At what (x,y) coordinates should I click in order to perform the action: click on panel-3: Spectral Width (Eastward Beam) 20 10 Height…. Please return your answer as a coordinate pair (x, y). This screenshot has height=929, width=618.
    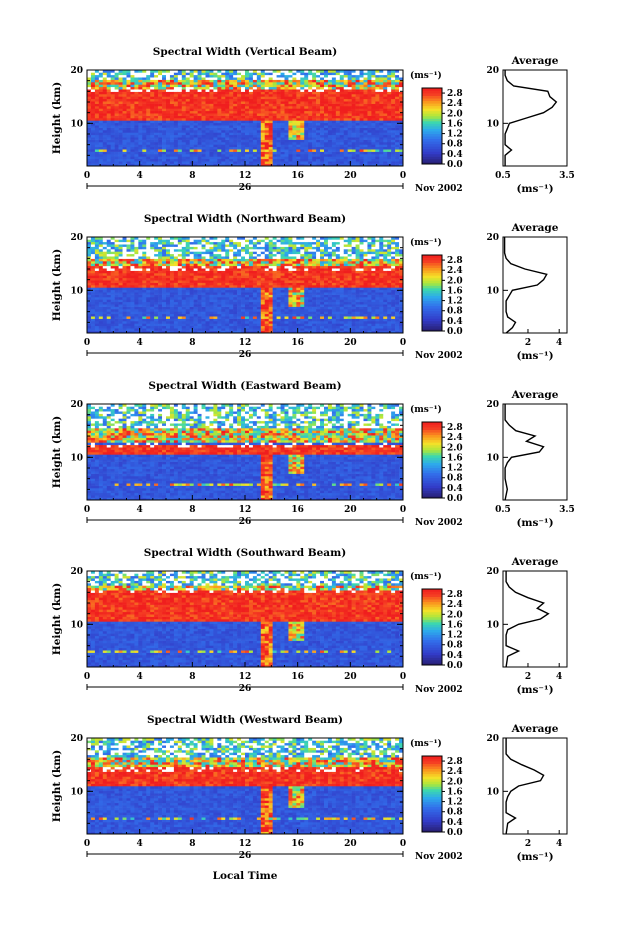
    Looking at the image, I should click on (313, 454).